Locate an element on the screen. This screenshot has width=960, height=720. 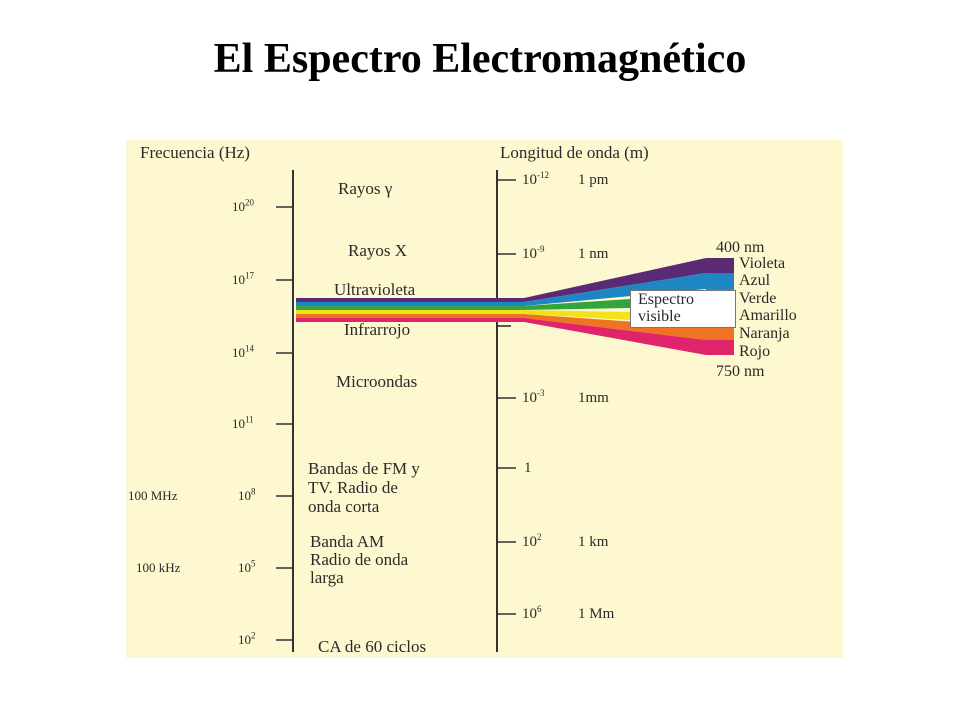
wavelength-tick-label: 10⁻³ is located at coordinates (533, 397).